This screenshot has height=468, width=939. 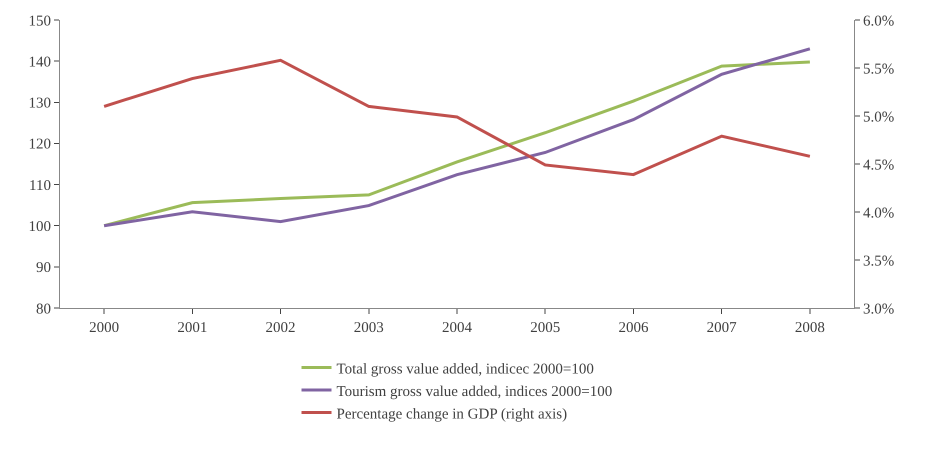 What do you see at coordinates (545, 328) in the screenshot?
I see `x-tick-label: 2005` at bounding box center [545, 328].